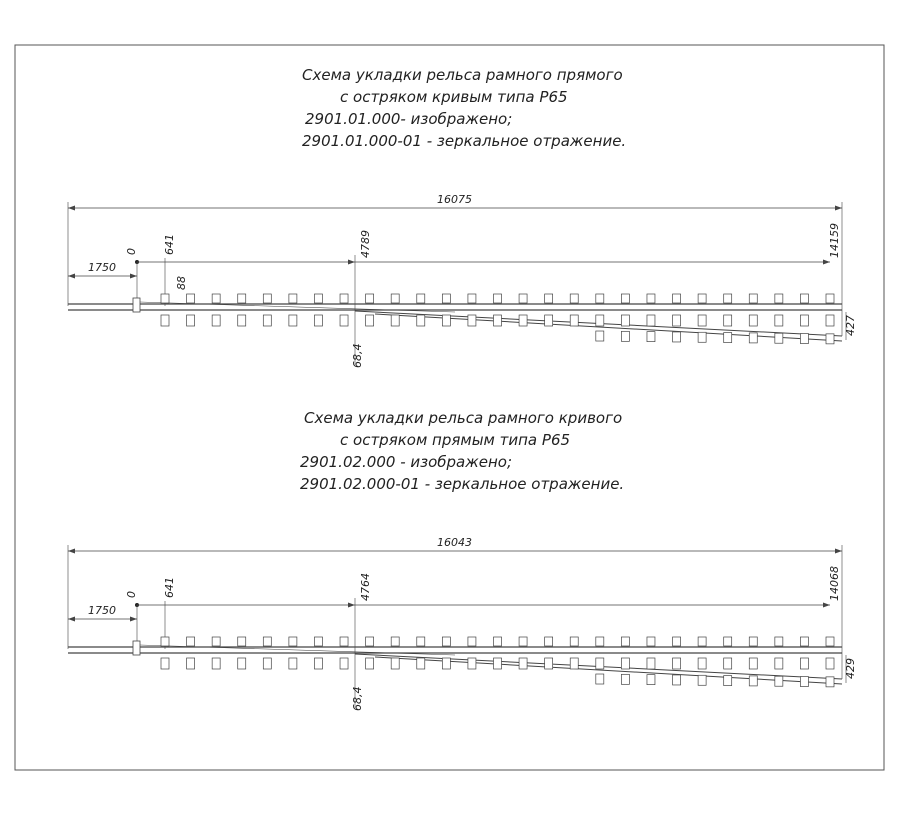 The image size is (900, 821). Describe the element at coordinates (608, 670) in the screenshot. I see `rail` at that location.